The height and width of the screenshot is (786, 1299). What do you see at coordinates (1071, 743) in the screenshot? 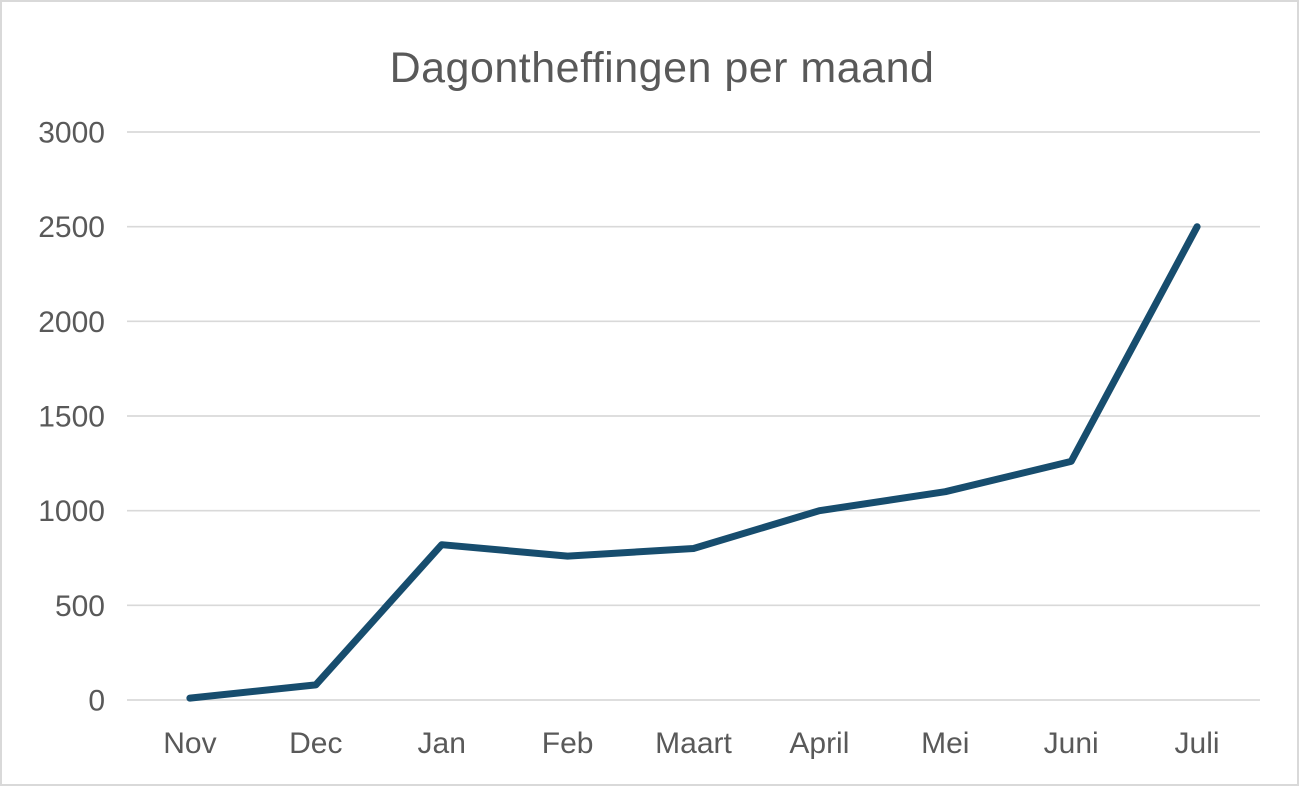
I see `x-axis-category-label: Juni` at bounding box center [1071, 743].